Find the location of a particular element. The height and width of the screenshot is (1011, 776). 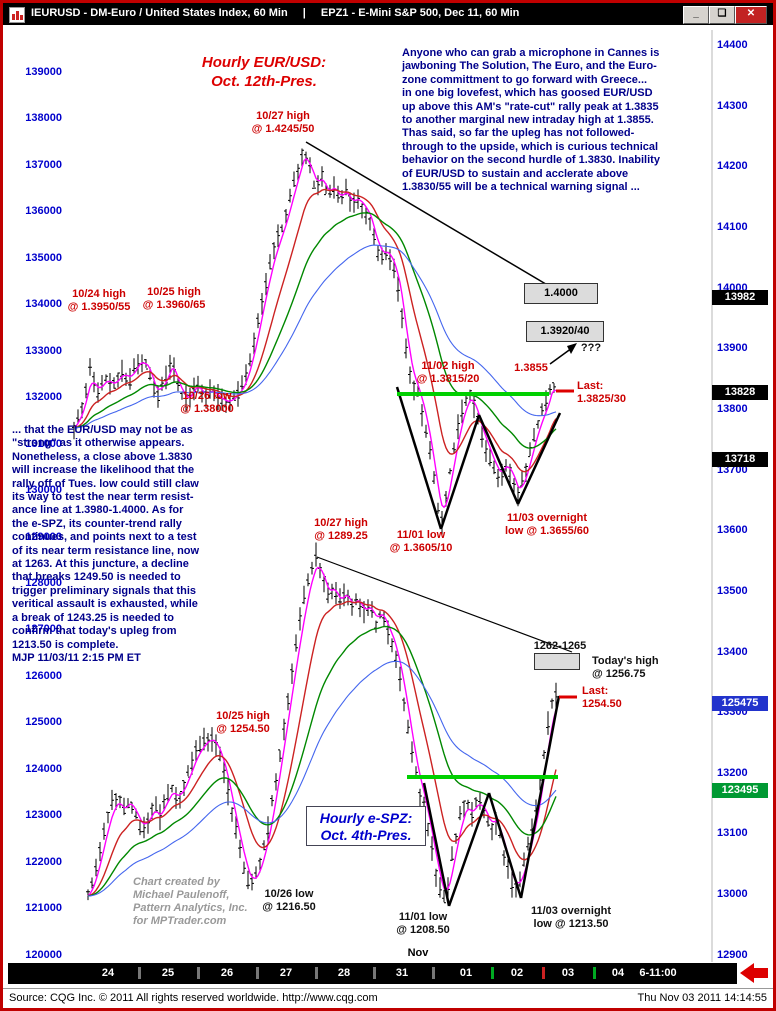

left-axis-label: 123000 is located at coordinates (43, 815).